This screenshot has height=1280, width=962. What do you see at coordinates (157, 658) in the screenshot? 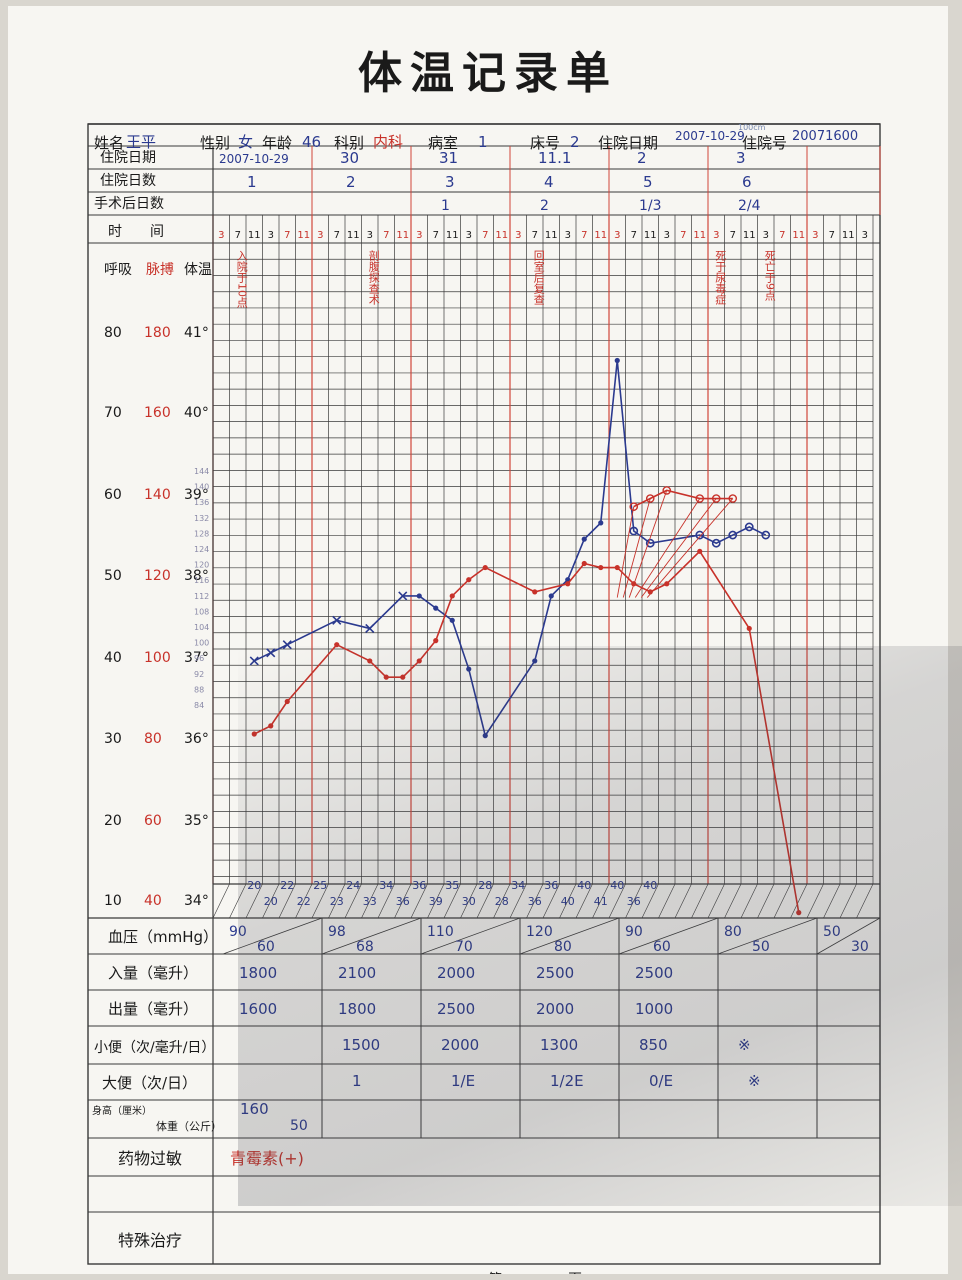
I see `pulse-tick: 100` at bounding box center [157, 658].